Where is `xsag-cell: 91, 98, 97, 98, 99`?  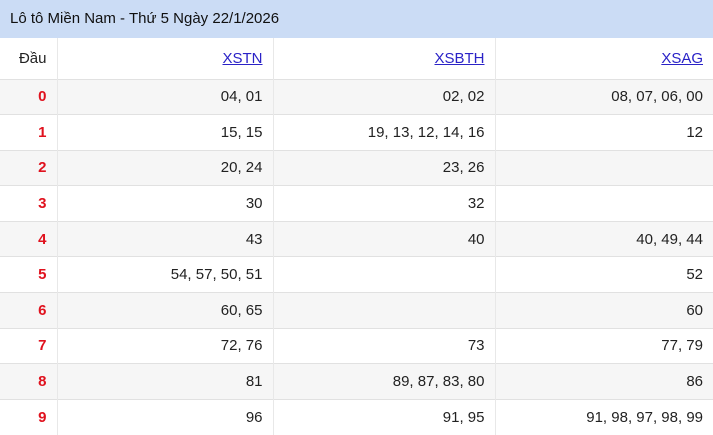
xsag-cell: 91, 98, 97, 98, 99 is located at coordinates (604, 416).